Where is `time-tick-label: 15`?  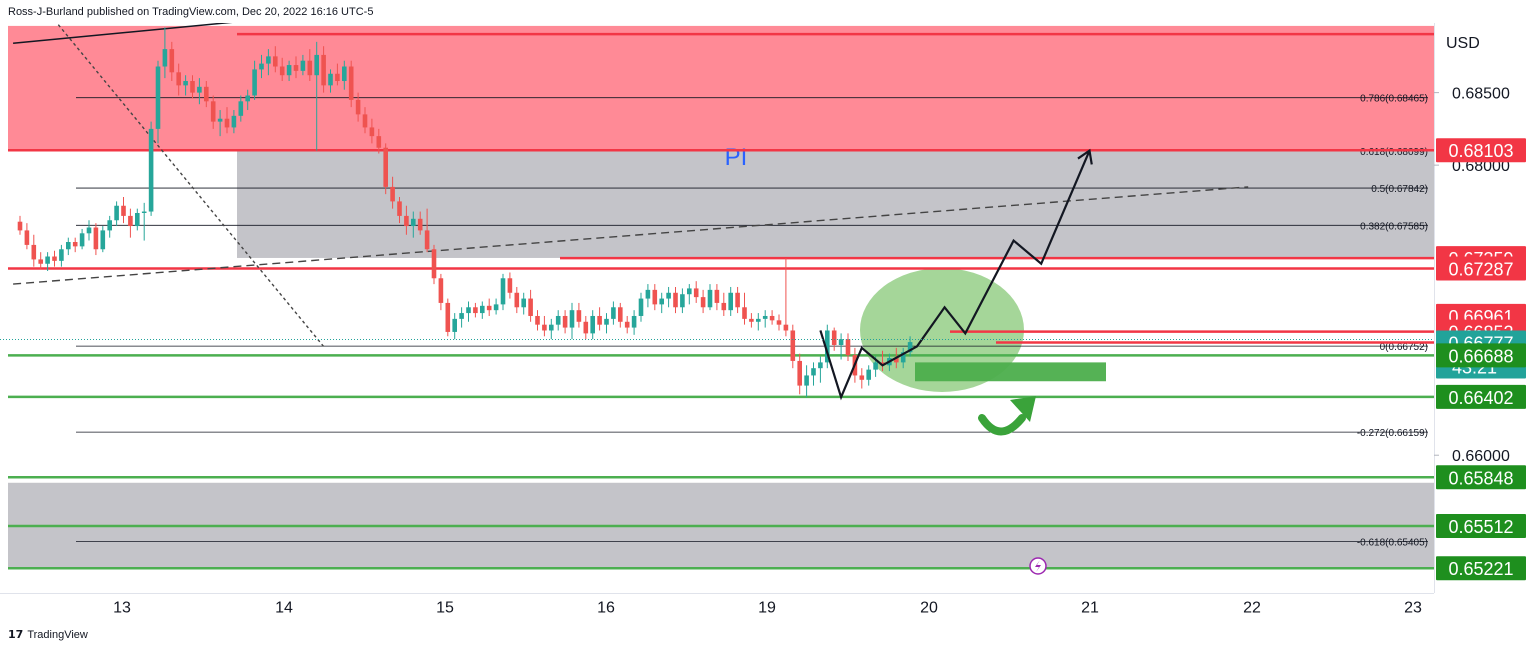 time-tick-label: 15 is located at coordinates (445, 607).